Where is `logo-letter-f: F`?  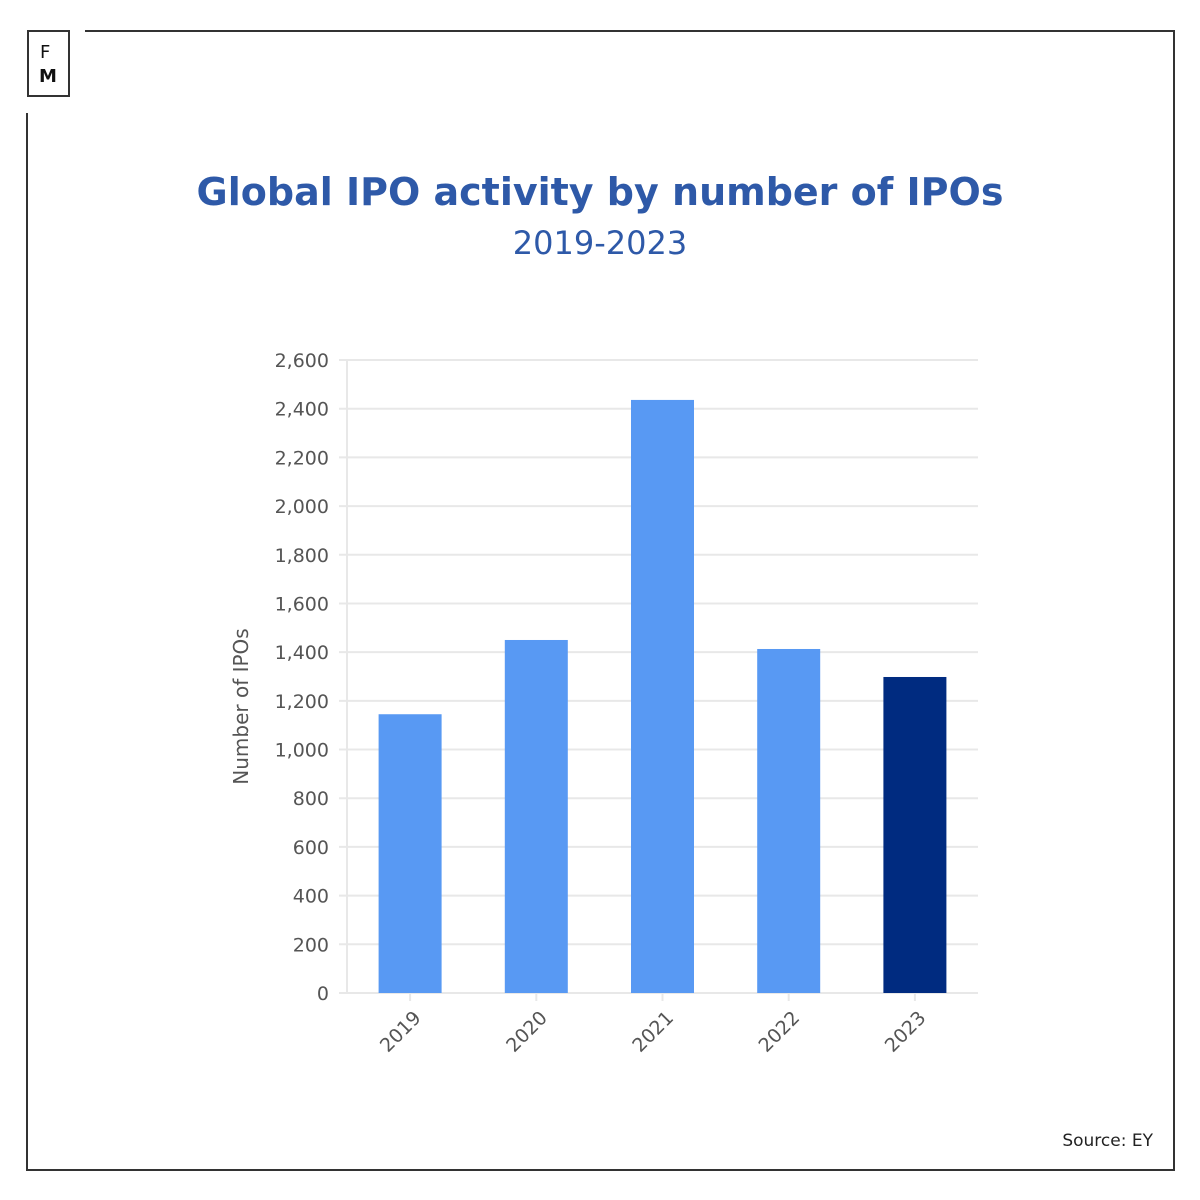
logo-letter-f: F is located at coordinates (45, 52).